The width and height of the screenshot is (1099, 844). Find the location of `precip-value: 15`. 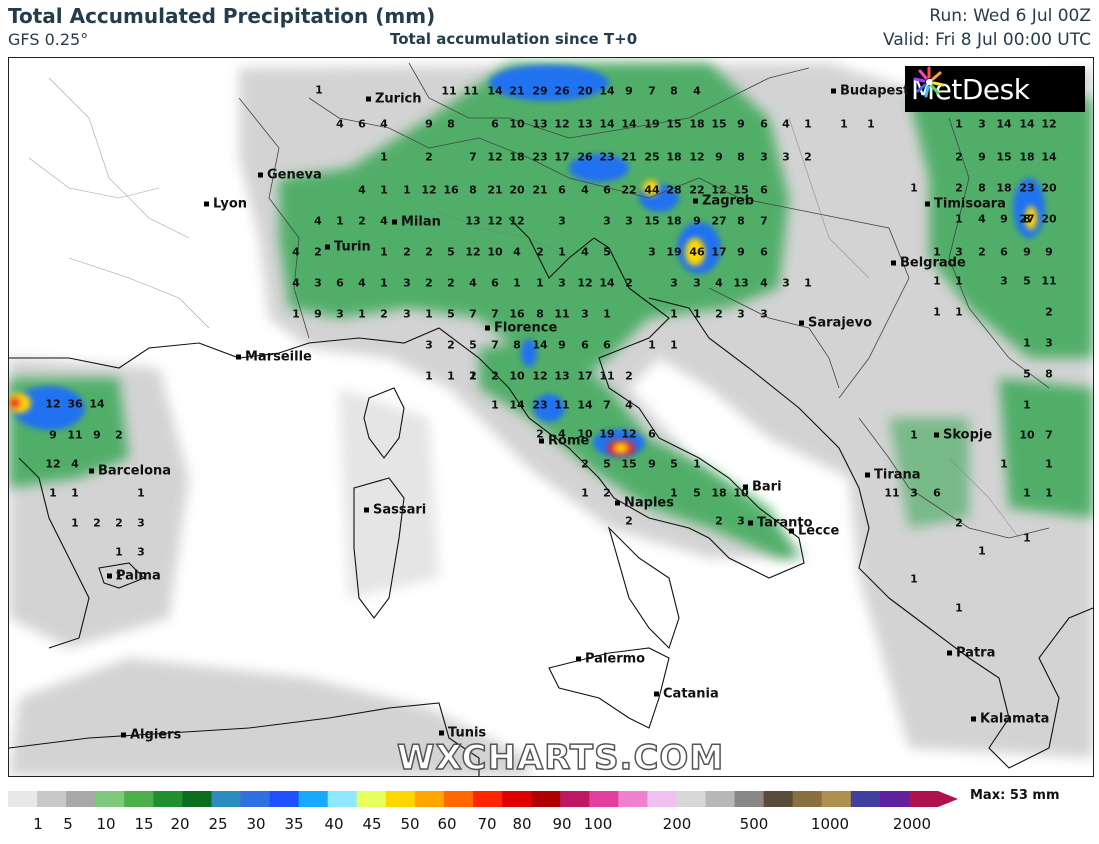

precip-value: 15 is located at coordinates (741, 190).